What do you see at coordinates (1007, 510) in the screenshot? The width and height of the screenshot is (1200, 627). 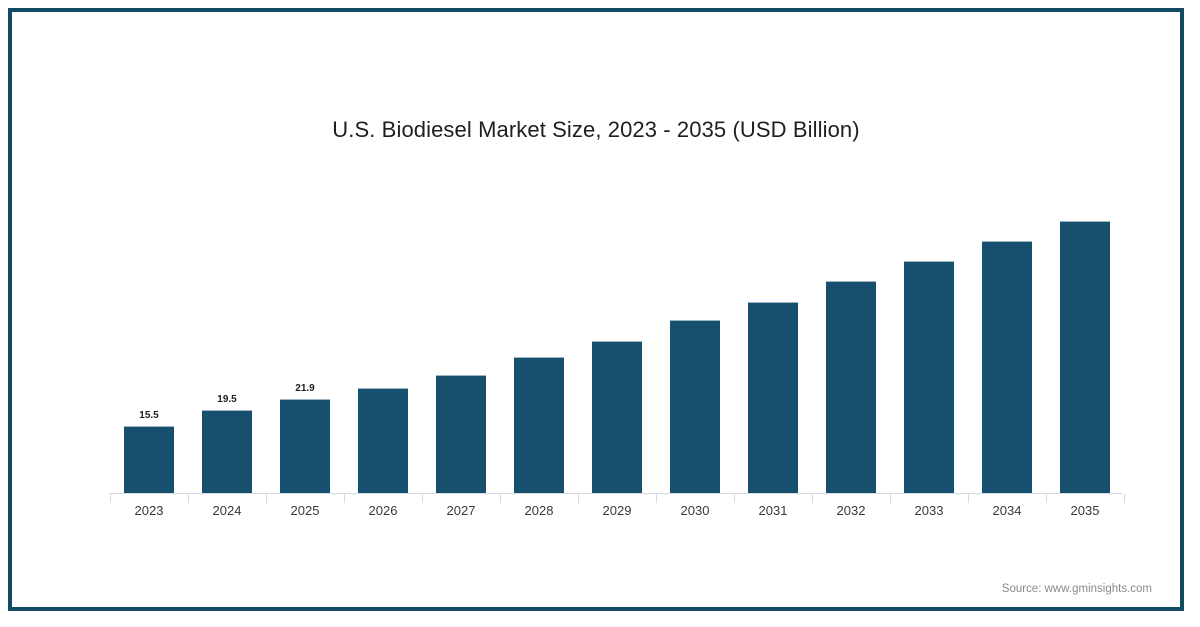 I see `x-axis-tick-label: 2034` at bounding box center [1007, 510].